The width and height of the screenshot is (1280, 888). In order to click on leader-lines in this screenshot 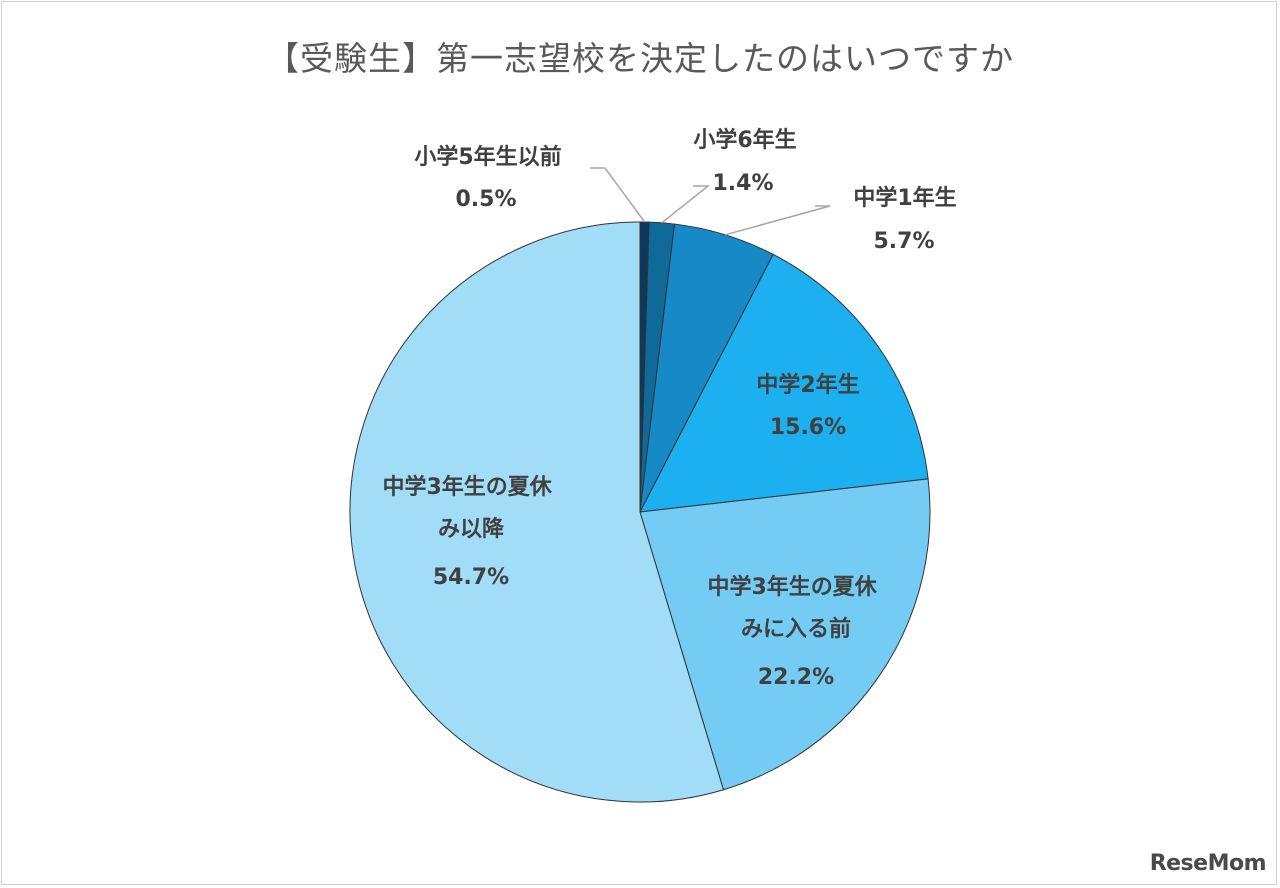, I will do `click(710, 201)`.